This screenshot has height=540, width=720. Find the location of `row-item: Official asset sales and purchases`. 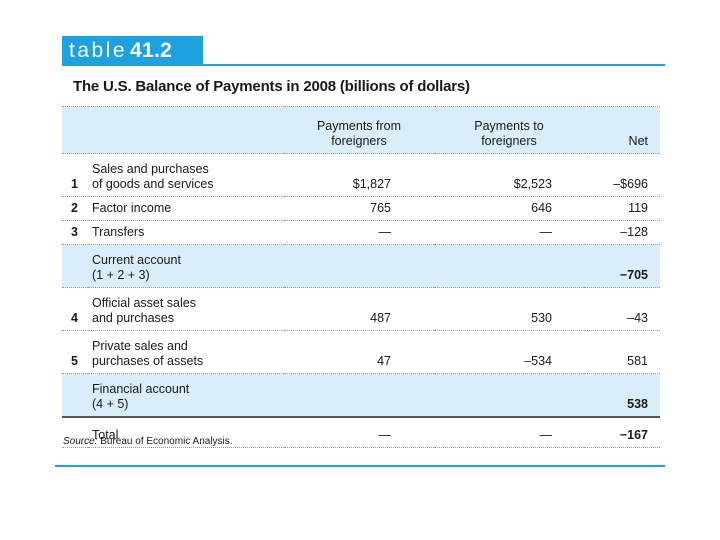

row-item: Official asset sales and purchases is located at coordinates (186, 309).